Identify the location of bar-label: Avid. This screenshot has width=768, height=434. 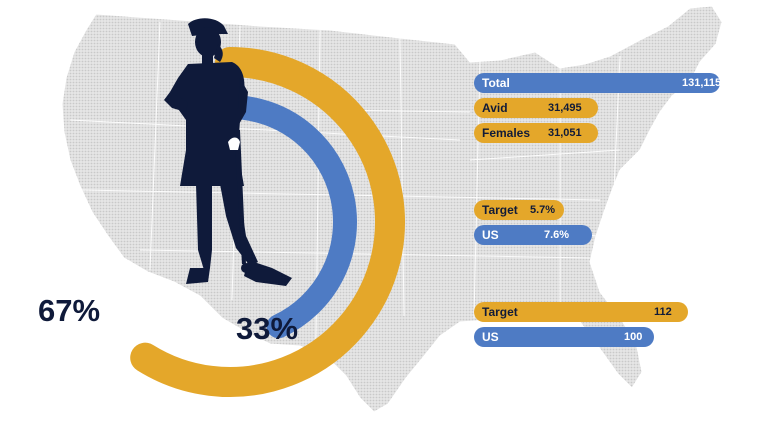
(495, 108).